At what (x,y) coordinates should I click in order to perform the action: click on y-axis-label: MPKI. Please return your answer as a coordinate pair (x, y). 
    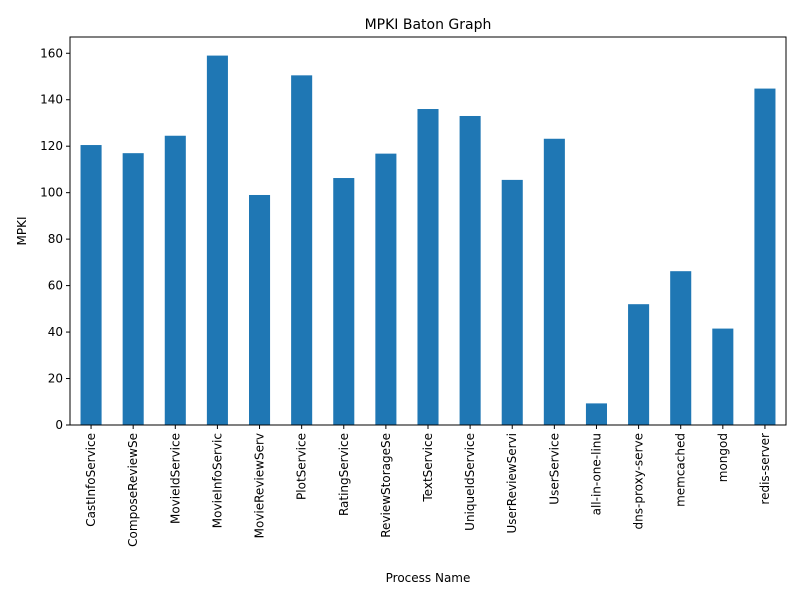
    Looking at the image, I should click on (22, 231).